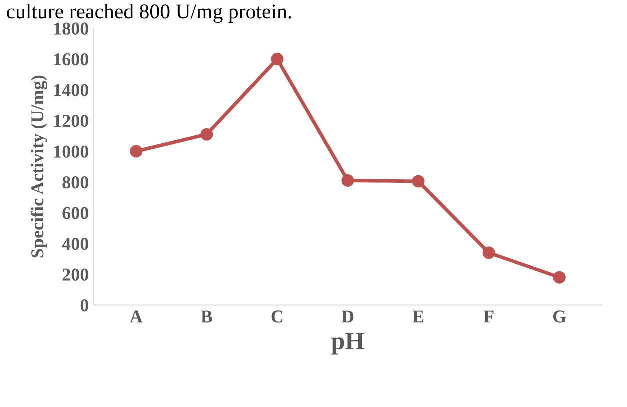 This screenshot has width=627, height=407. Describe the element at coordinates (277, 316) in the screenshot. I see `x-tick-label: C` at that location.